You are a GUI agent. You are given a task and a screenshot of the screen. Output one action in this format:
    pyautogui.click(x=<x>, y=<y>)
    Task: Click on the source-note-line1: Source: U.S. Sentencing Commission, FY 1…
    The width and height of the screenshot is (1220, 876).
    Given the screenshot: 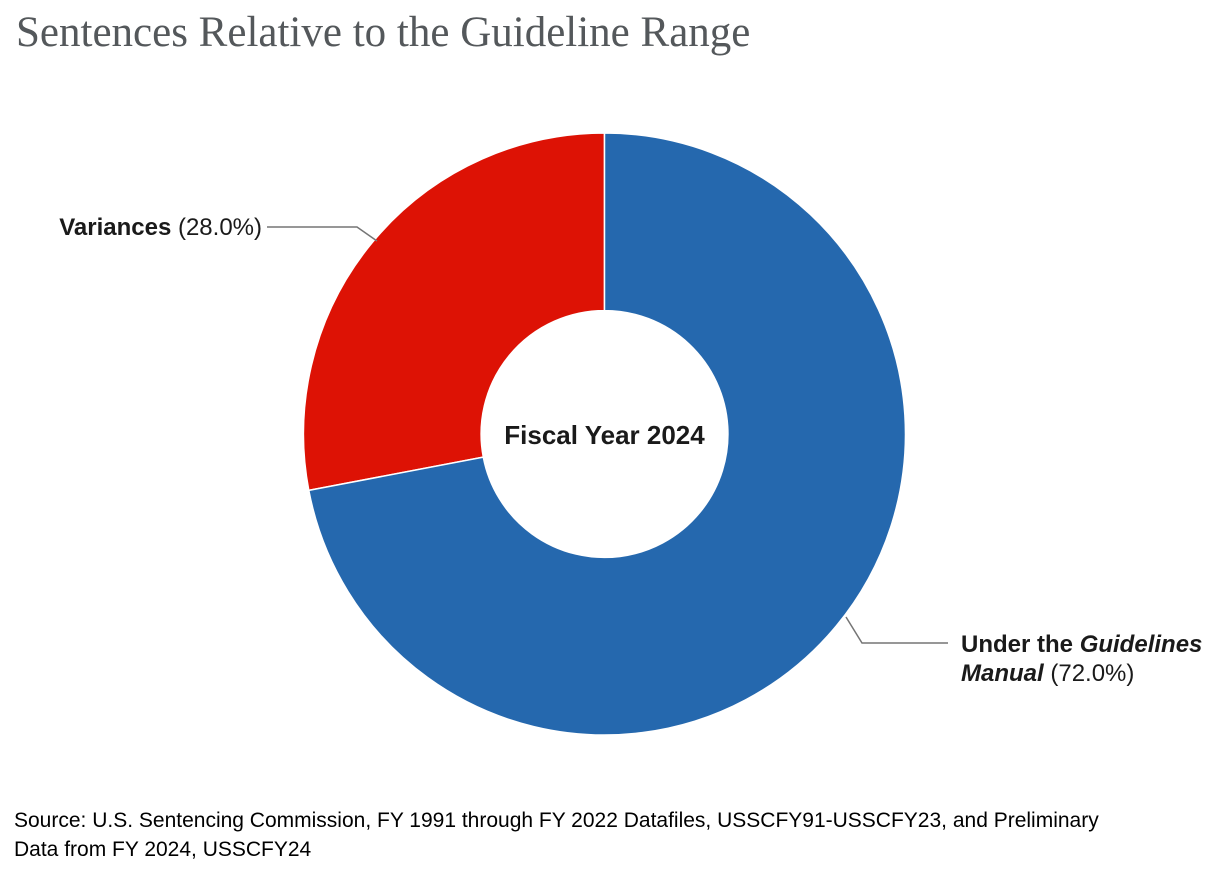 What is the action you would take?
    pyautogui.click(x=556, y=820)
    